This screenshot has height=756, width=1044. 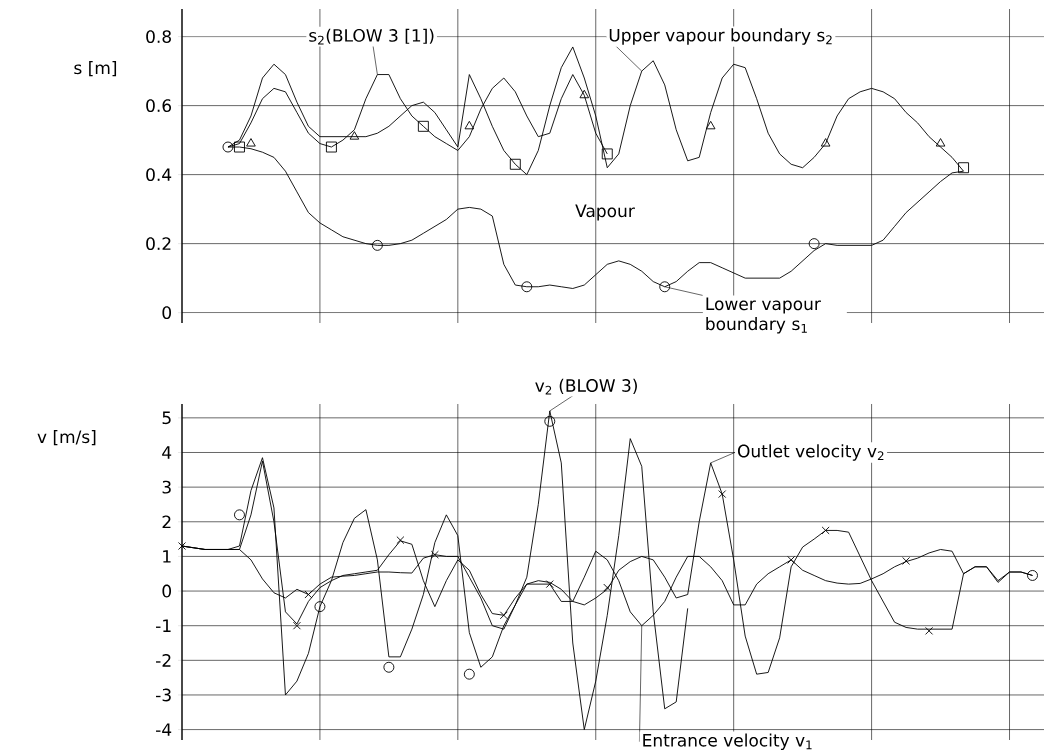 What do you see at coordinates (163, 625) in the screenshot?
I see `y-tick-label: -1` at bounding box center [163, 625].